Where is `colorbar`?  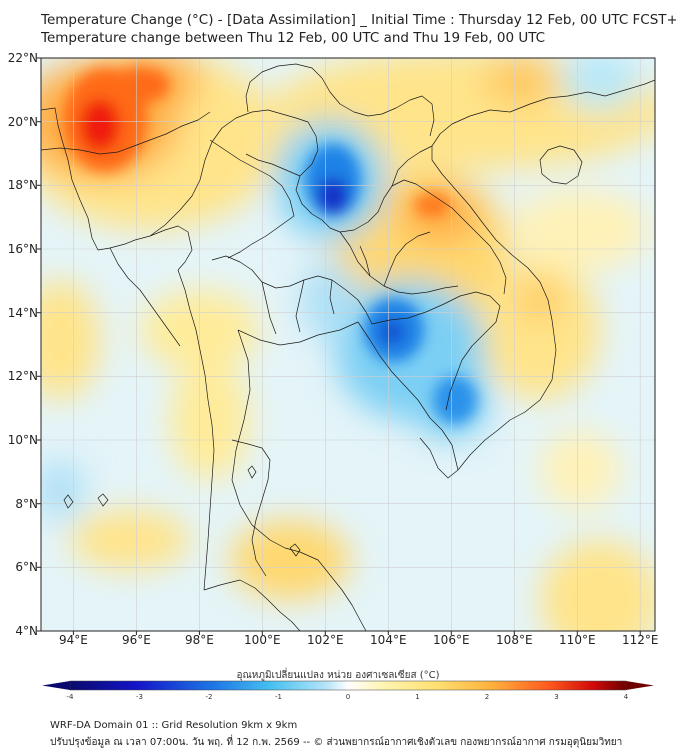 colorbar is located at coordinates (348, 685).